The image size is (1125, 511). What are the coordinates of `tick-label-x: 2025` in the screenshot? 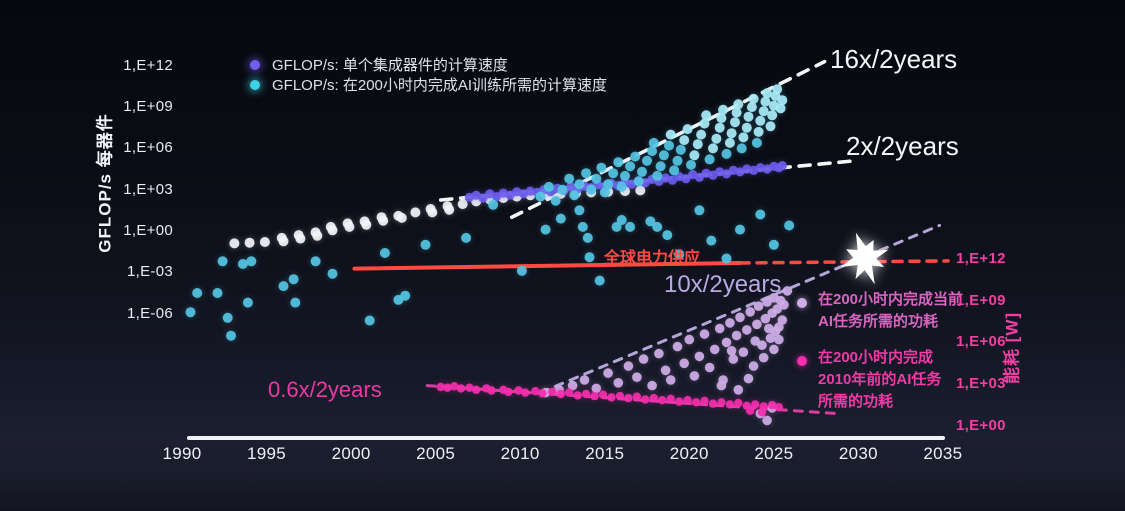 It's located at (774, 453).